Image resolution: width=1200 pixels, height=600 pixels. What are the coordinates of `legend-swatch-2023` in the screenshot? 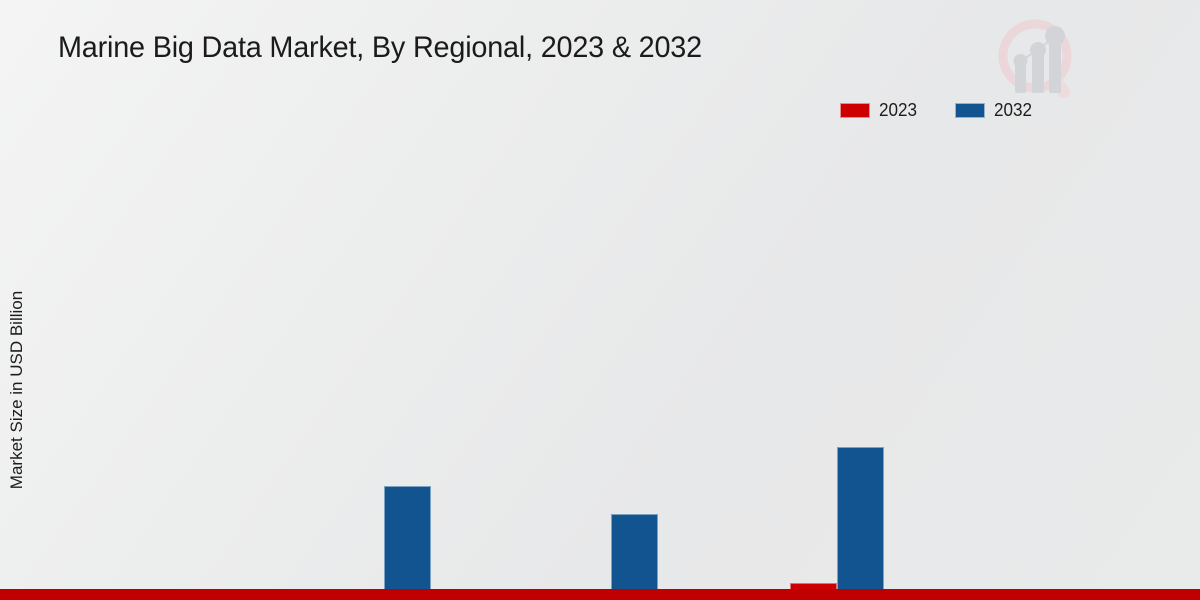 It's located at (855, 110).